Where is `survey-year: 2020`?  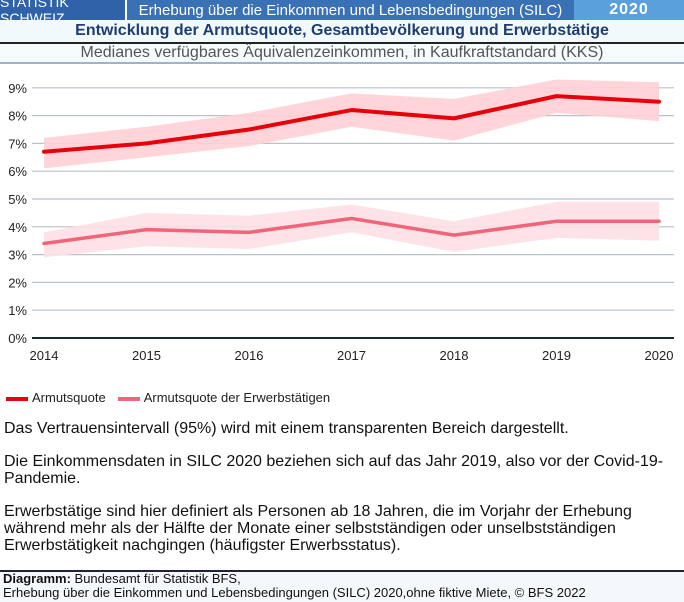 survey-year: 2020 is located at coordinates (629, 10).